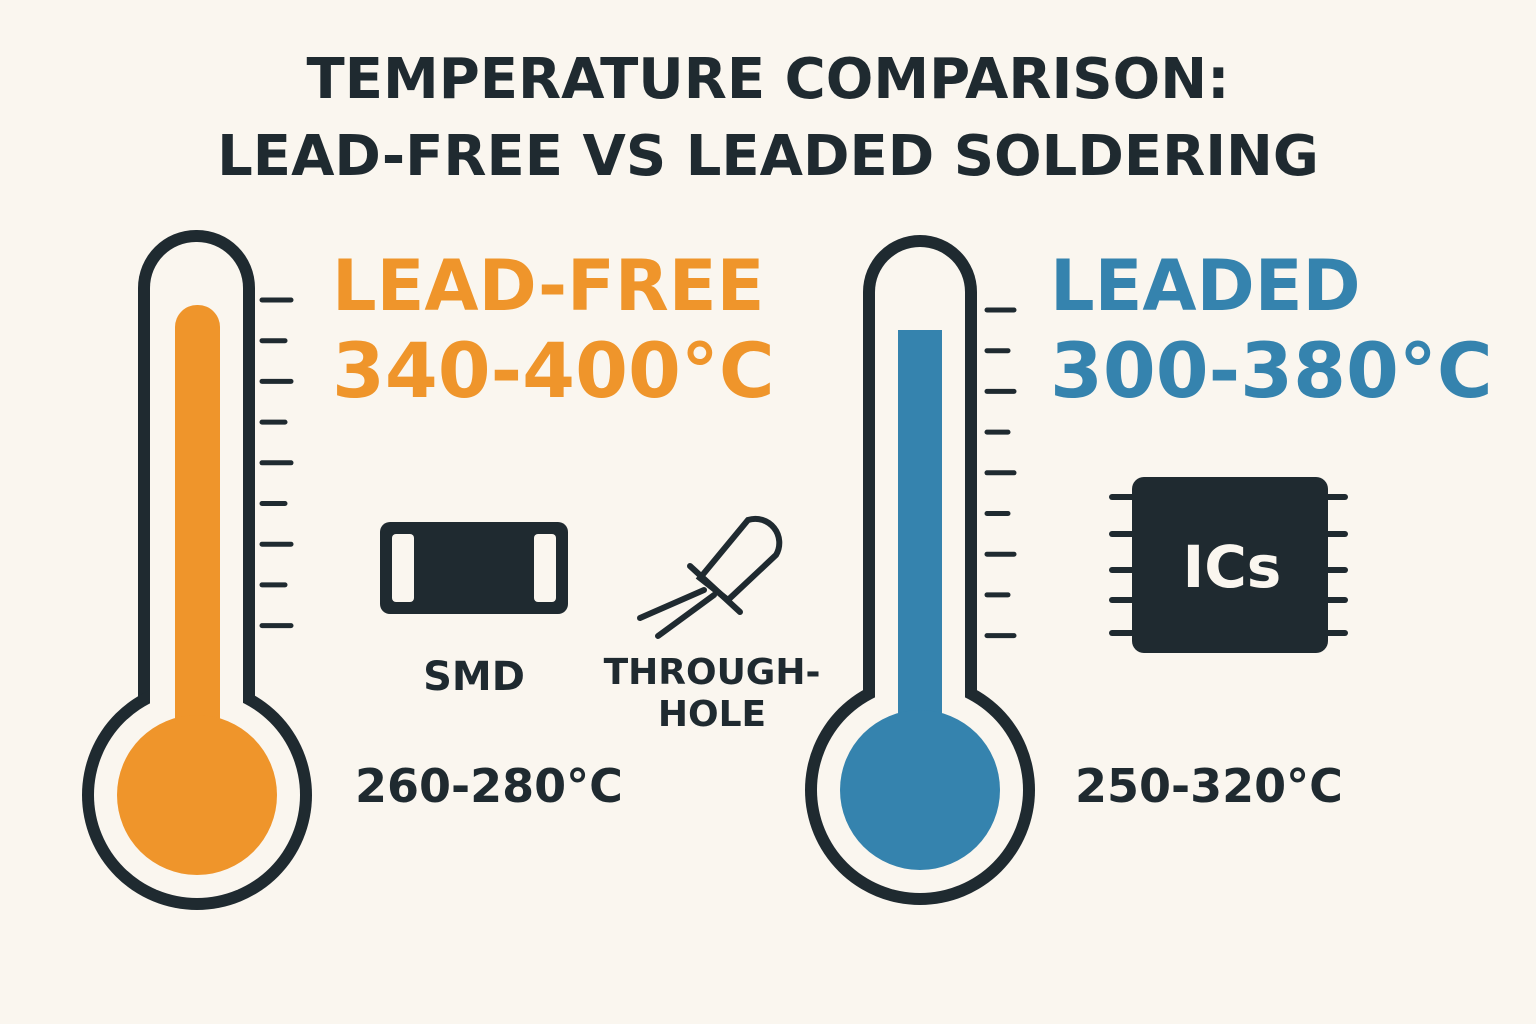  What do you see at coordinates (474, 568) in the screenshot?
I see `smd-icon` at bounding box center [474, 568].